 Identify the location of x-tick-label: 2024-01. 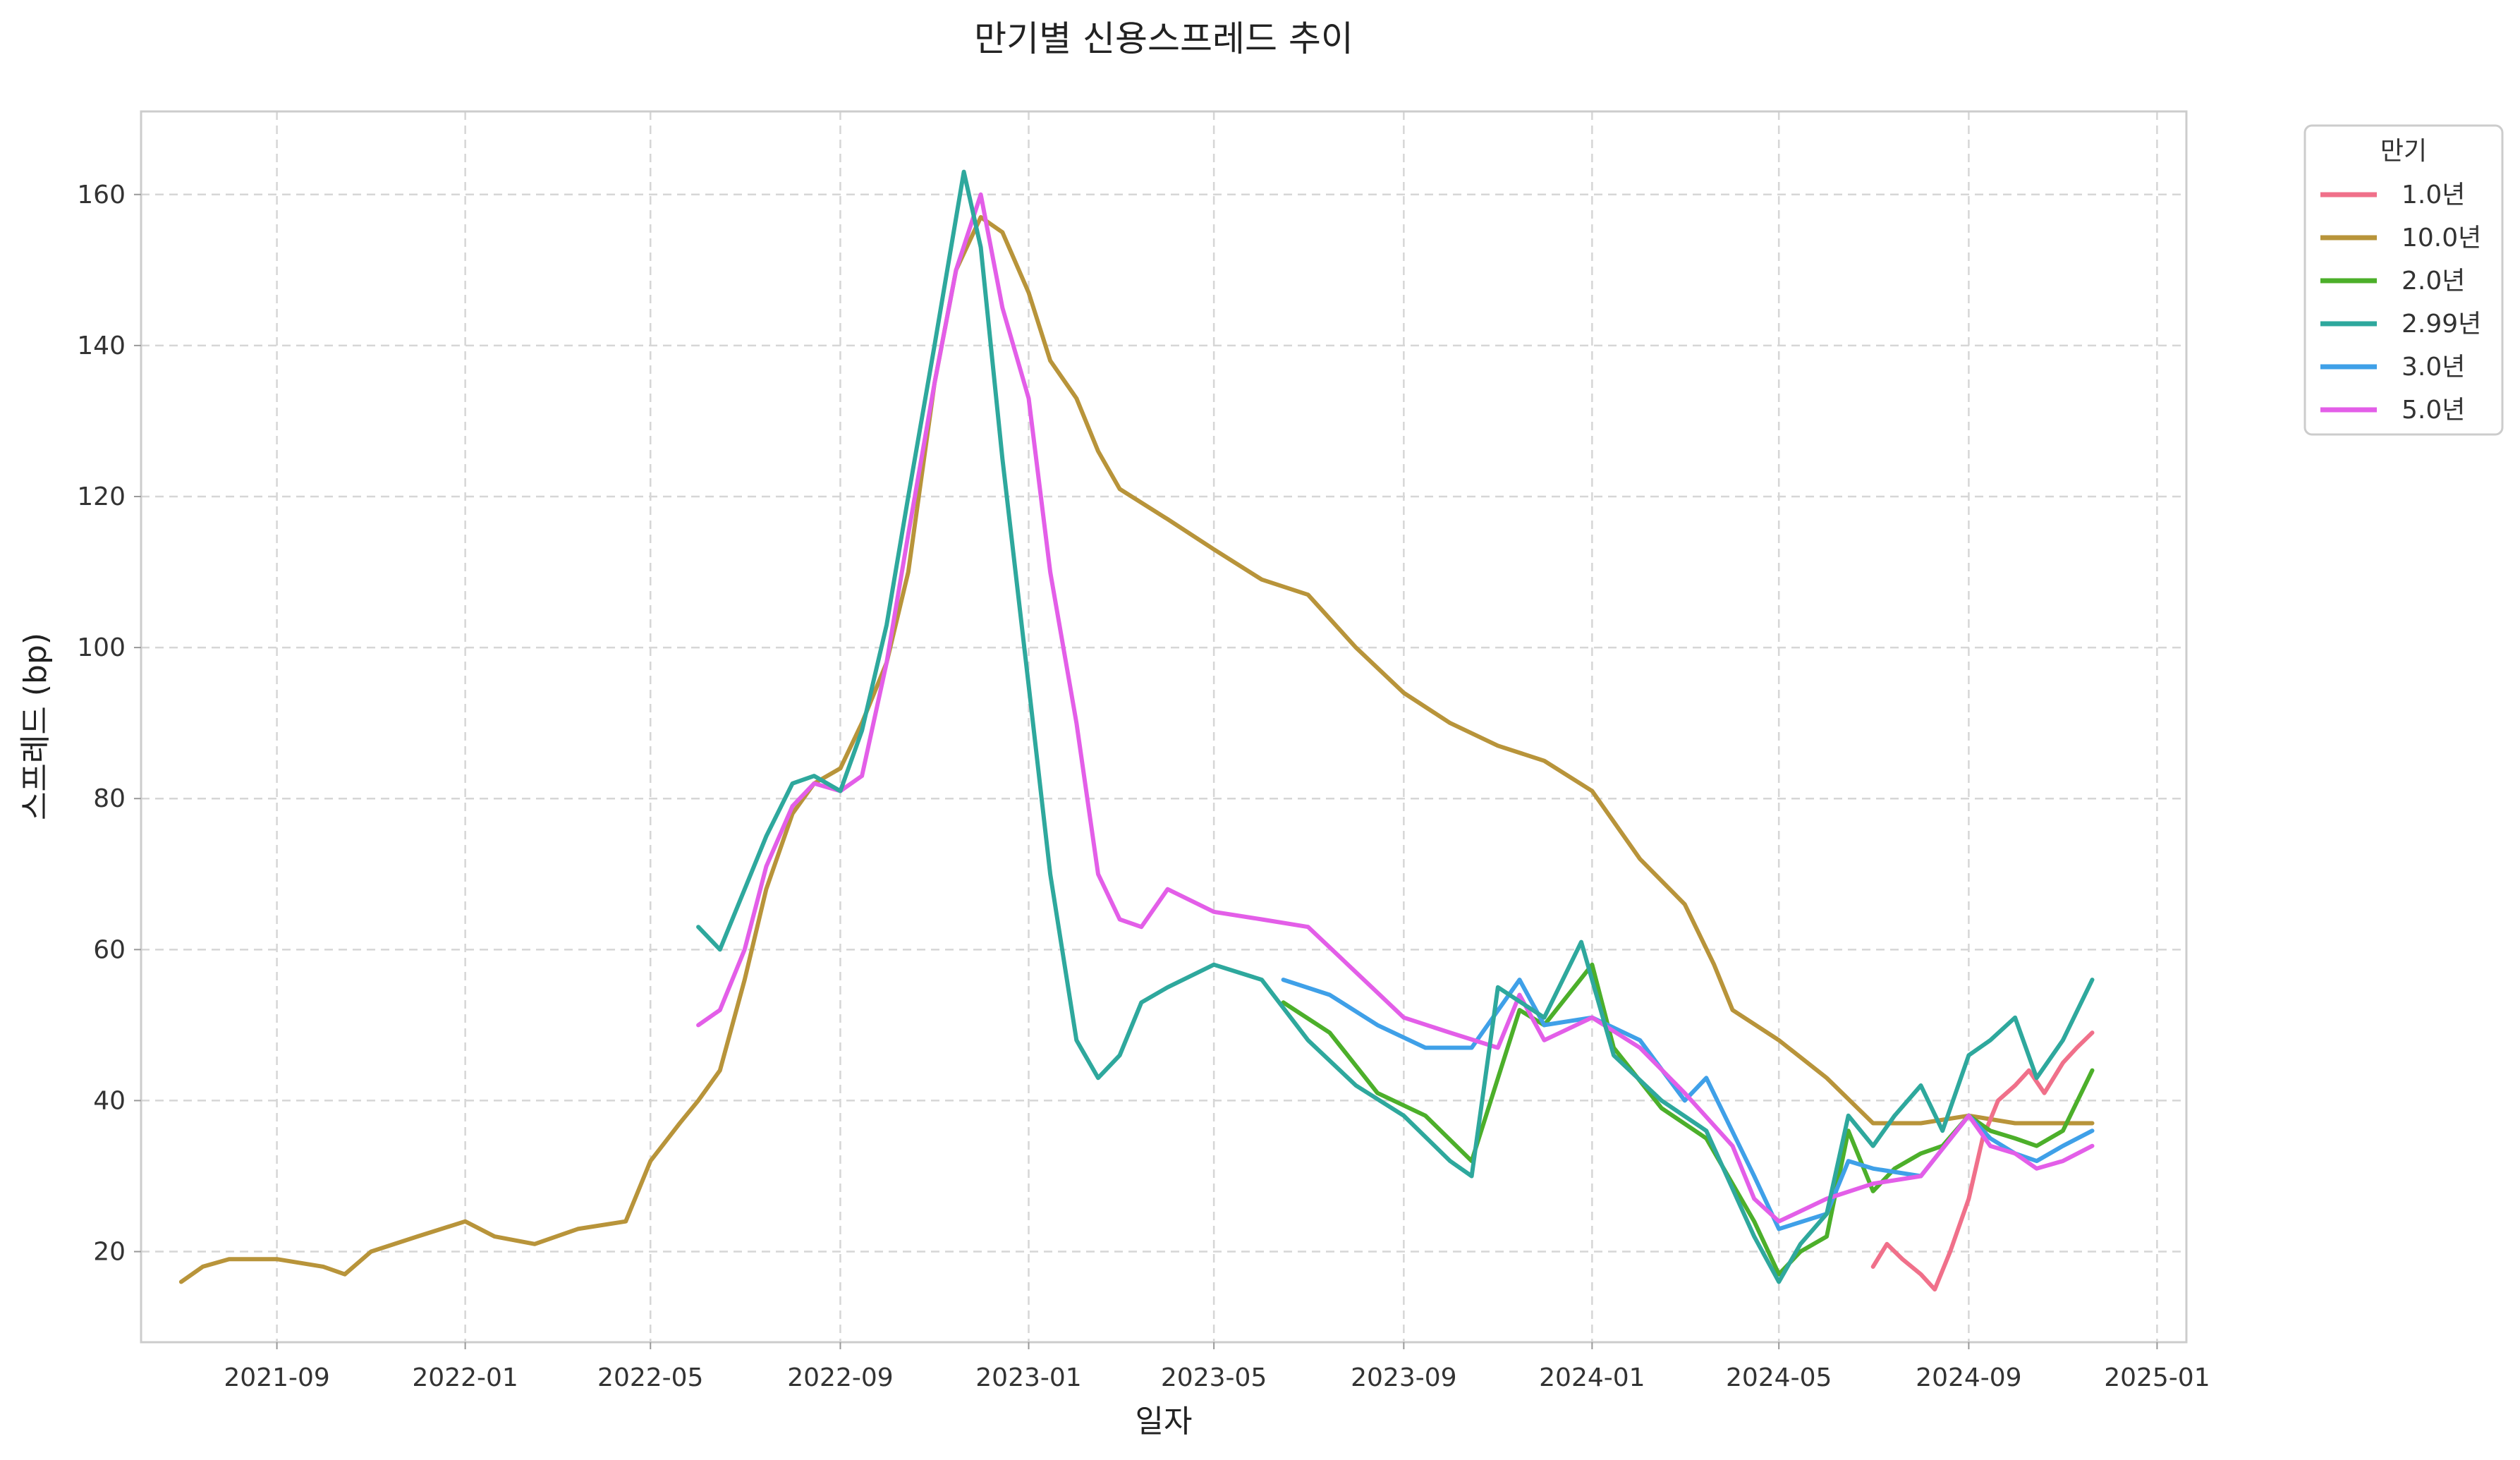
(1592, 1377).